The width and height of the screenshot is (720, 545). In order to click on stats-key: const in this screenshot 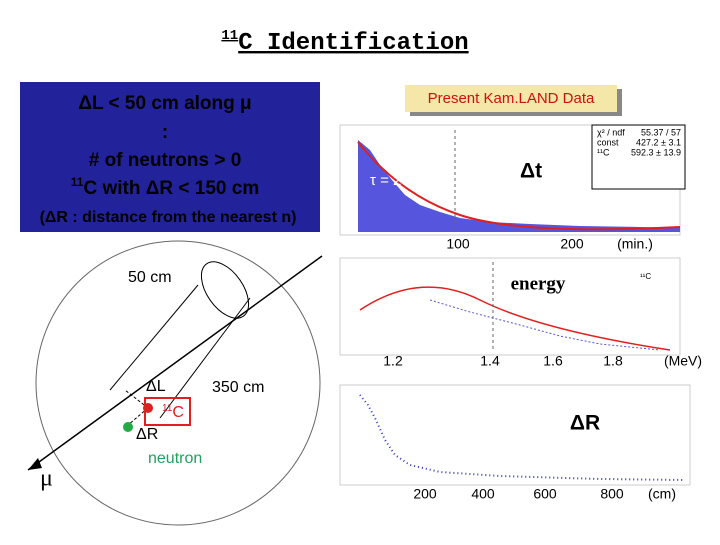, I will do `click(608, 142)`.